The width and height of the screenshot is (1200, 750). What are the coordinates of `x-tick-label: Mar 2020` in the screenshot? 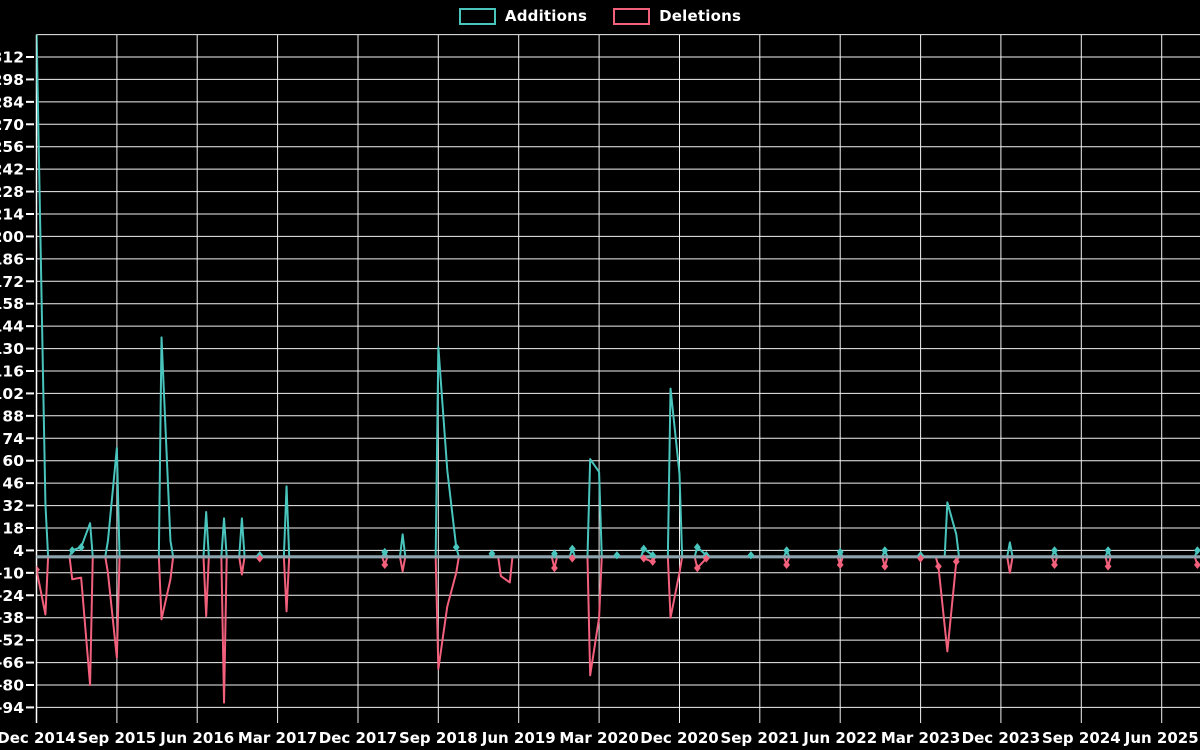 It's located at (598, 738).